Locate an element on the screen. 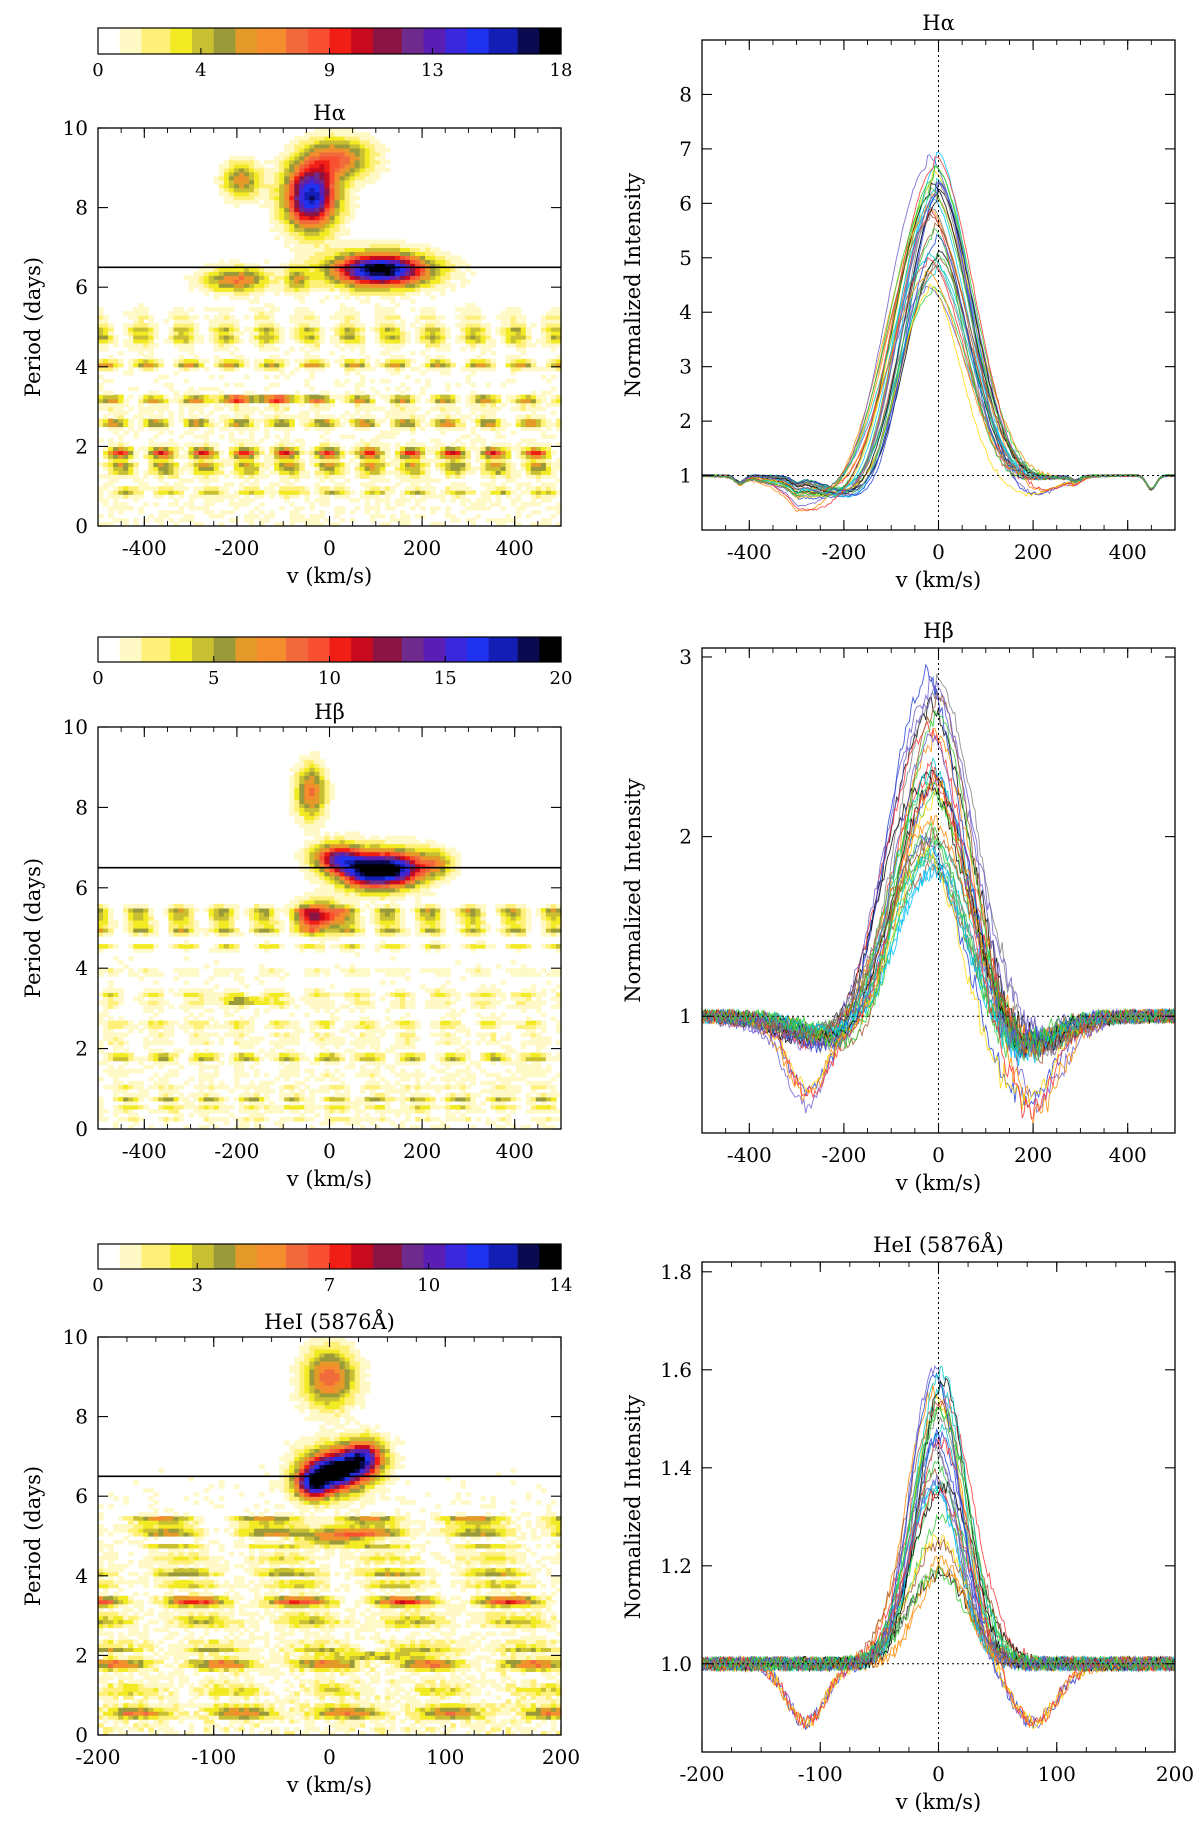 The image size is (1200, 1821). chart-0-colorbar-swatch is located at coordinates (275, 41).